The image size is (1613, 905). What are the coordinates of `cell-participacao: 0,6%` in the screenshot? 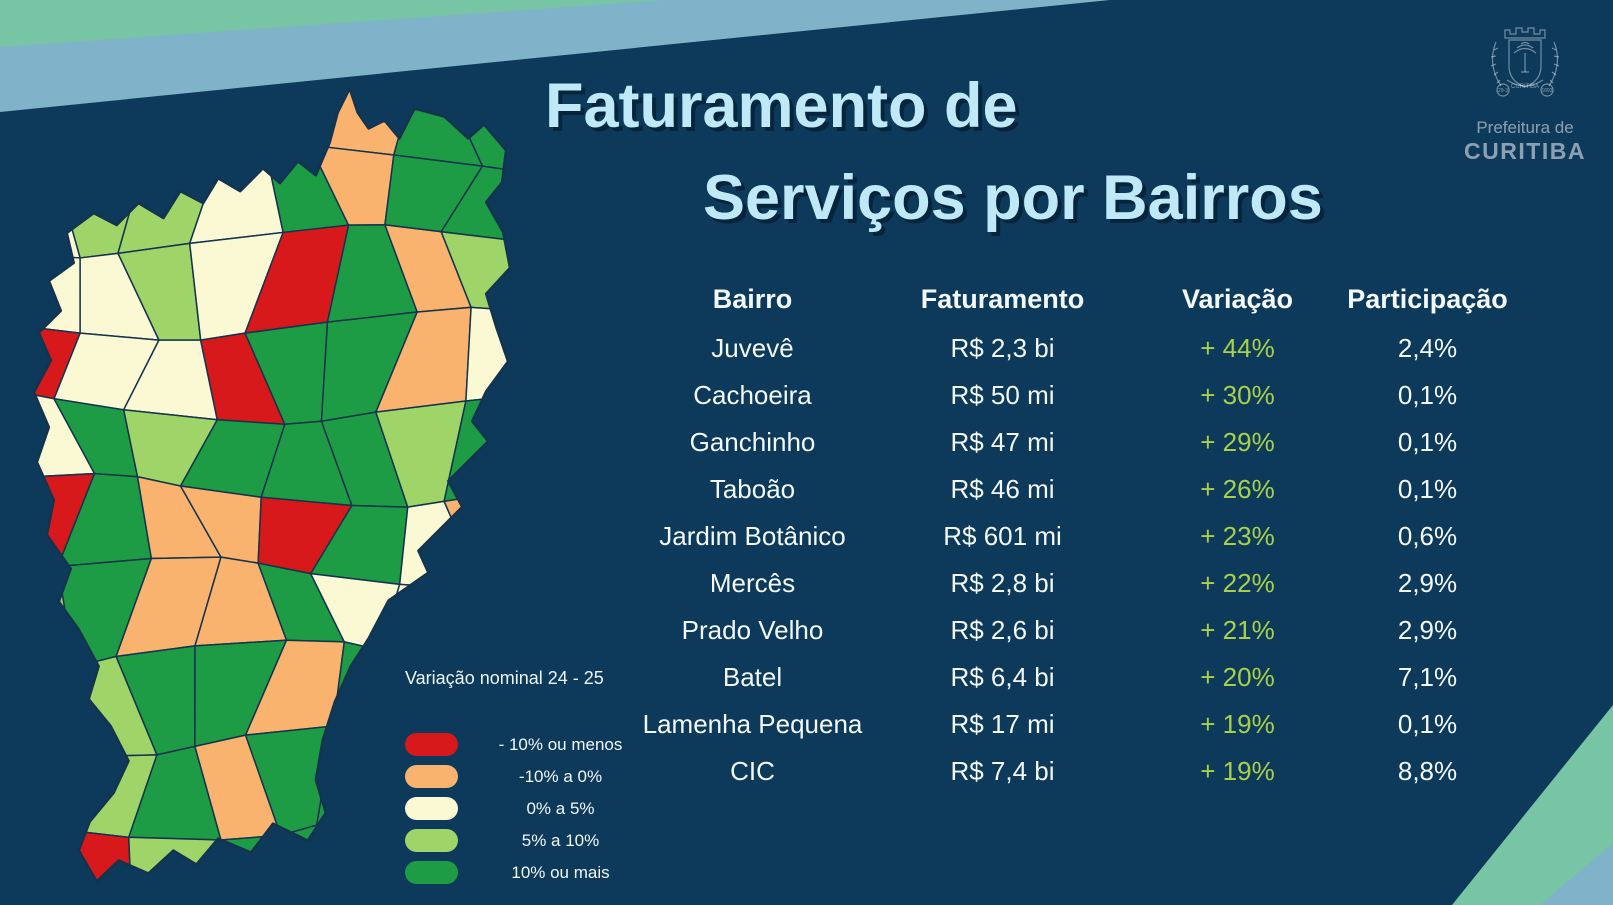 It's located at (1427, 536).